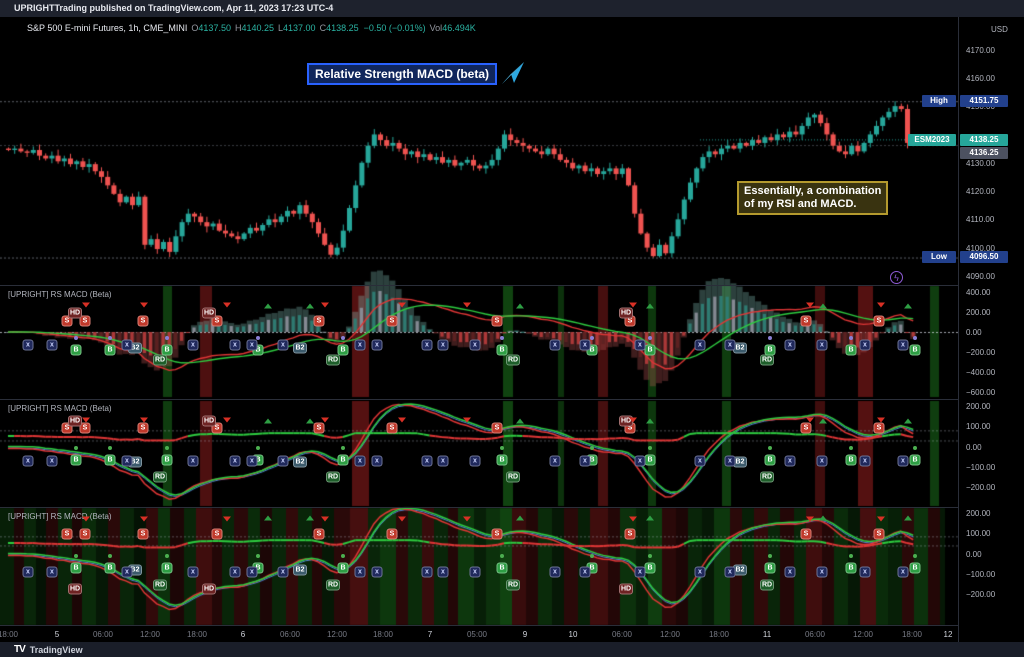  What do you see at coordinates (981, 372) in the screenshot?
I see `indicator-tick: −400.00` at bounding box center [981, 372].